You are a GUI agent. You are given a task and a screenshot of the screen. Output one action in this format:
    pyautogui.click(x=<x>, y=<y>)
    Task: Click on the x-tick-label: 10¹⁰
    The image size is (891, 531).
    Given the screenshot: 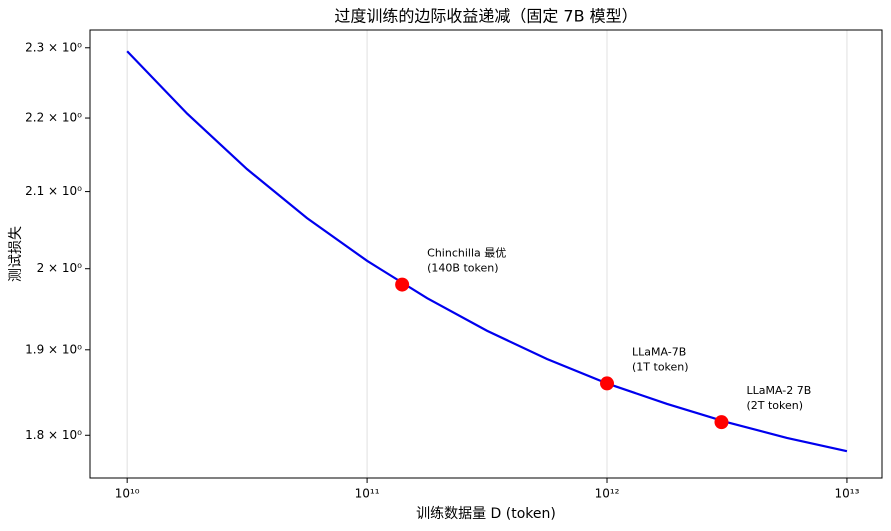 What is the action you would take?
    pyautogui.click(x=127, y=494)
    